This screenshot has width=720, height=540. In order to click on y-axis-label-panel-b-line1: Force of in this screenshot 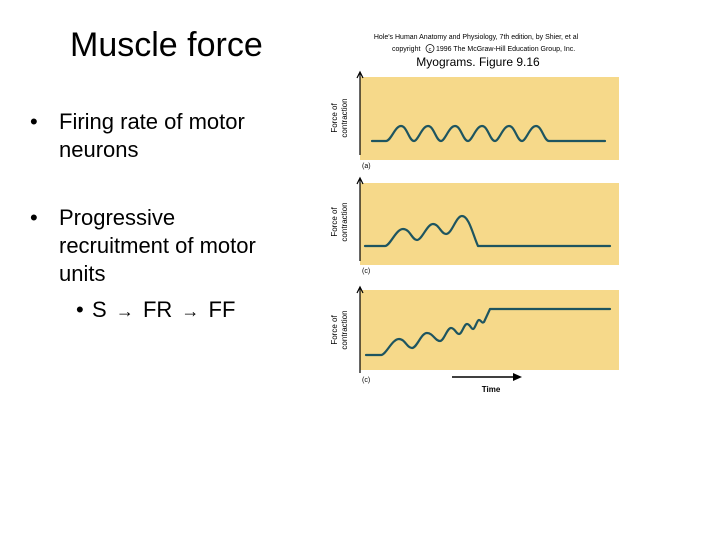, I will do `click(334, 222)`.